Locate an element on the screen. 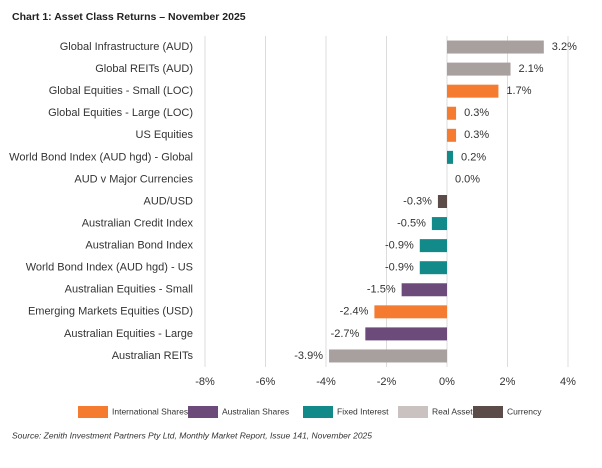 The image size is (602, 468). y-tick-label: Australian Bond Index is located at coordinates (139, 246).